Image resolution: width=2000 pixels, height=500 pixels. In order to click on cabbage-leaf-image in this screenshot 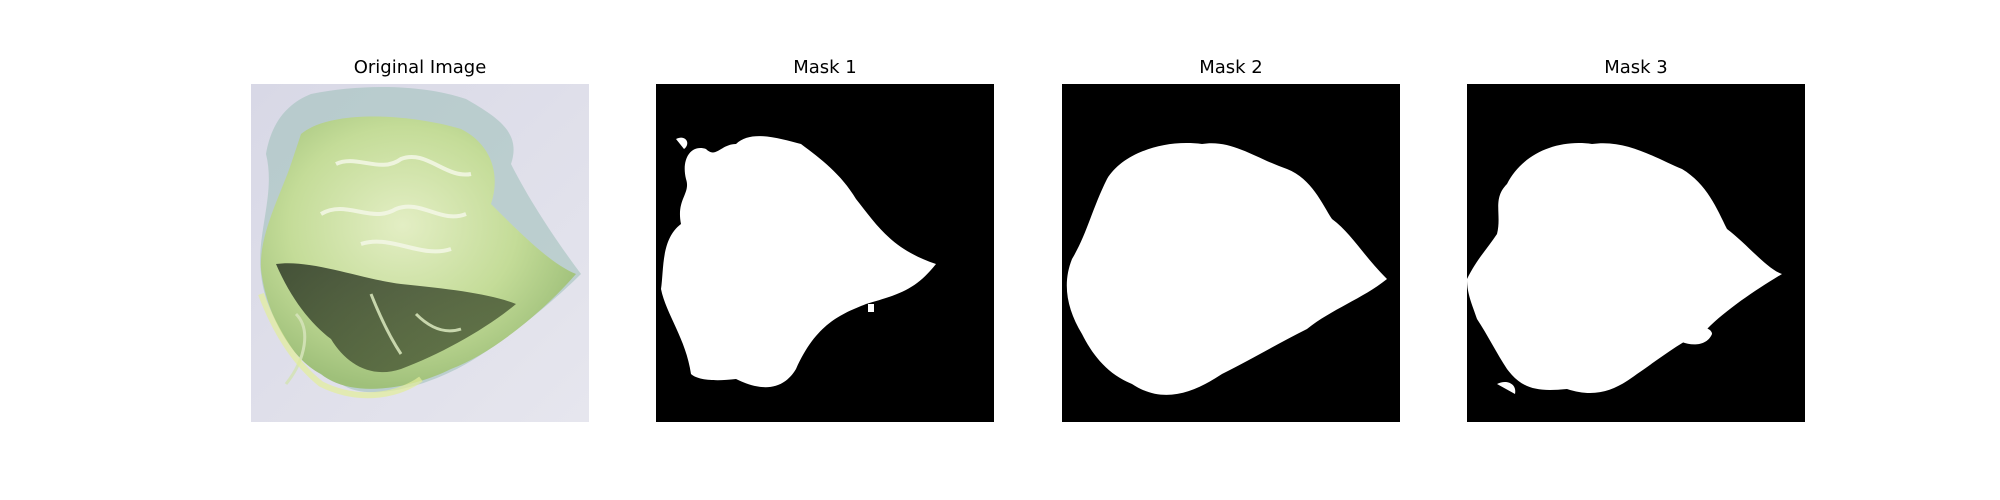, I will do `click(420, 253)`.